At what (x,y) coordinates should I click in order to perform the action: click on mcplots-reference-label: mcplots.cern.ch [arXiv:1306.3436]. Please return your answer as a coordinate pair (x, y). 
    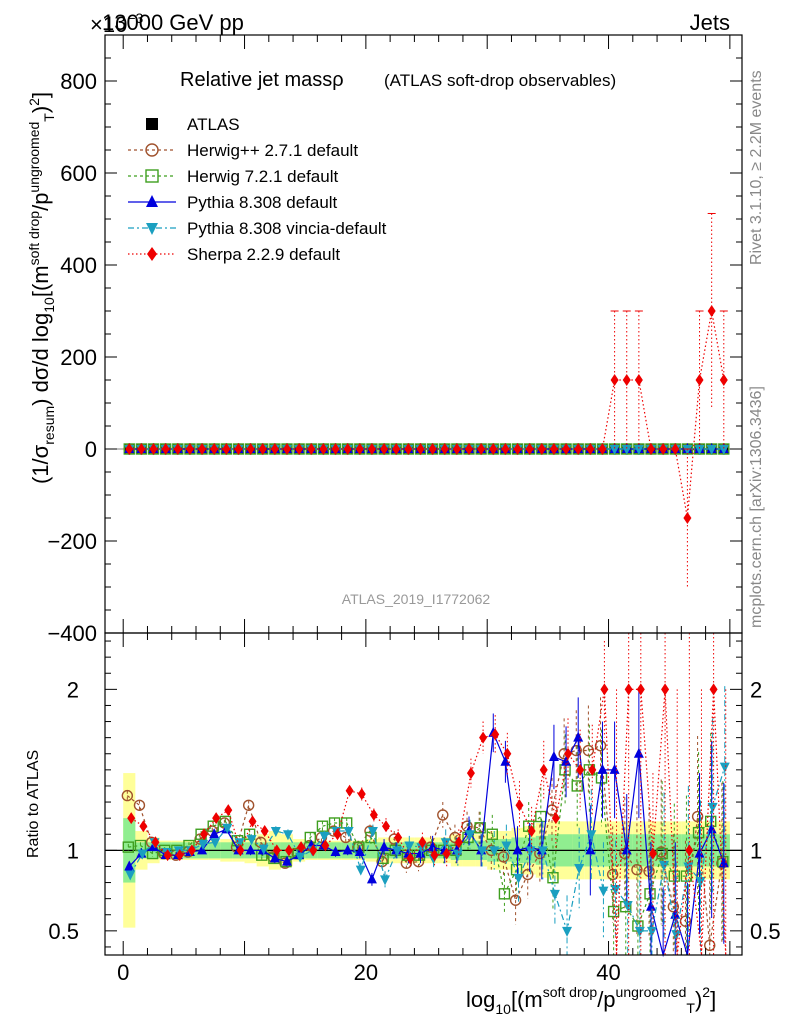
    Looking at the image, I should click on (756, 507).